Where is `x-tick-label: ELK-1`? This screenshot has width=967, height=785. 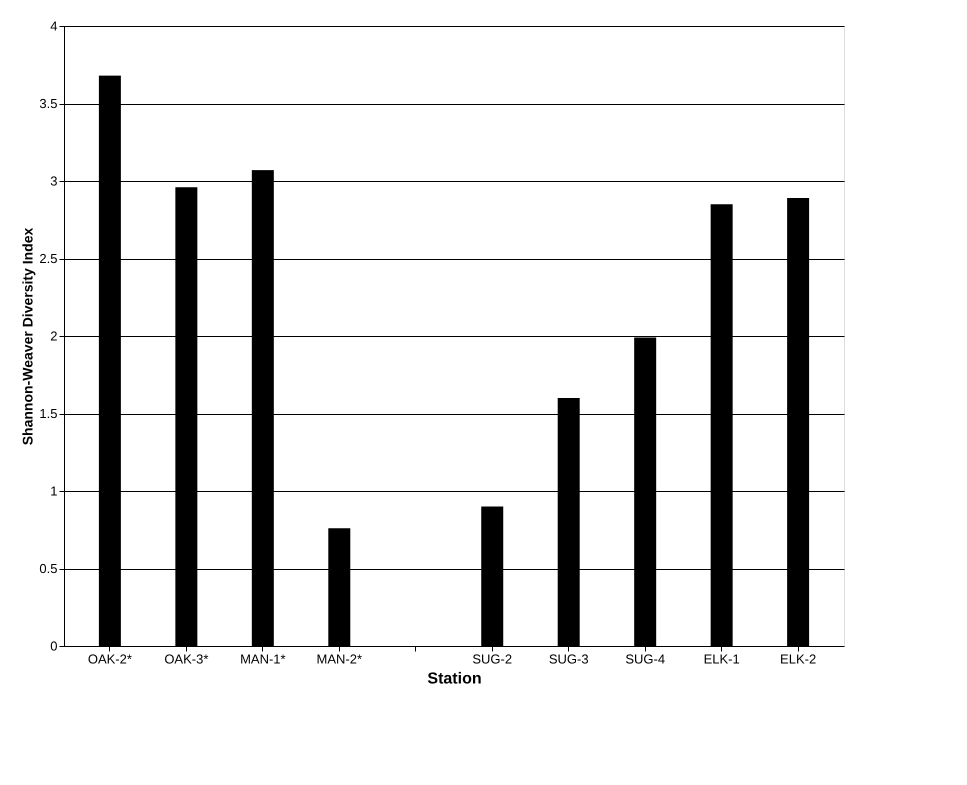 x-tick-label: ELK-1 is located at coordinates (722, 659).